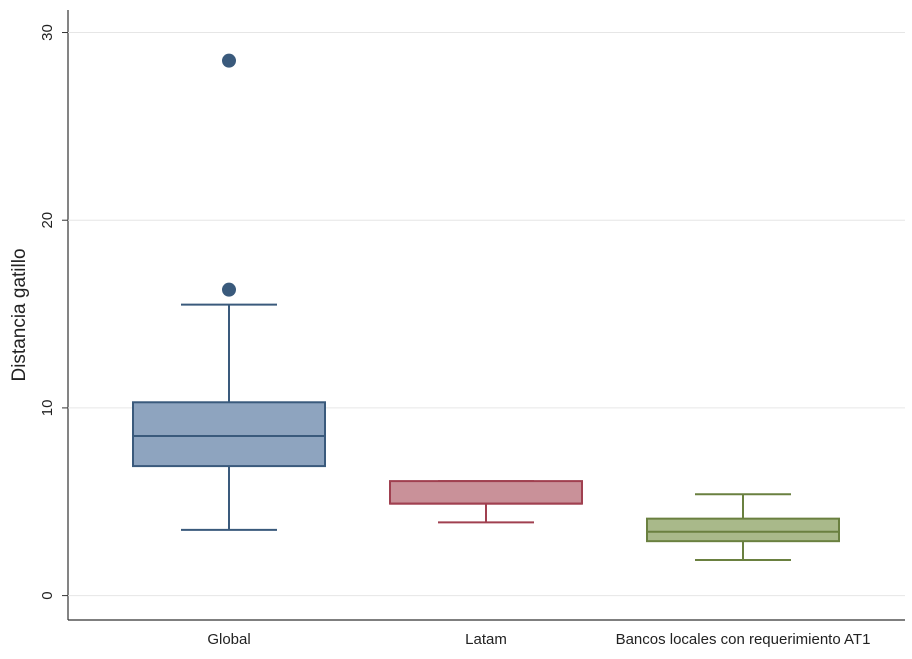  Describe the element at coordinates (228, 639) in the screenshot. I see `x-tick-label: Global` at that location.